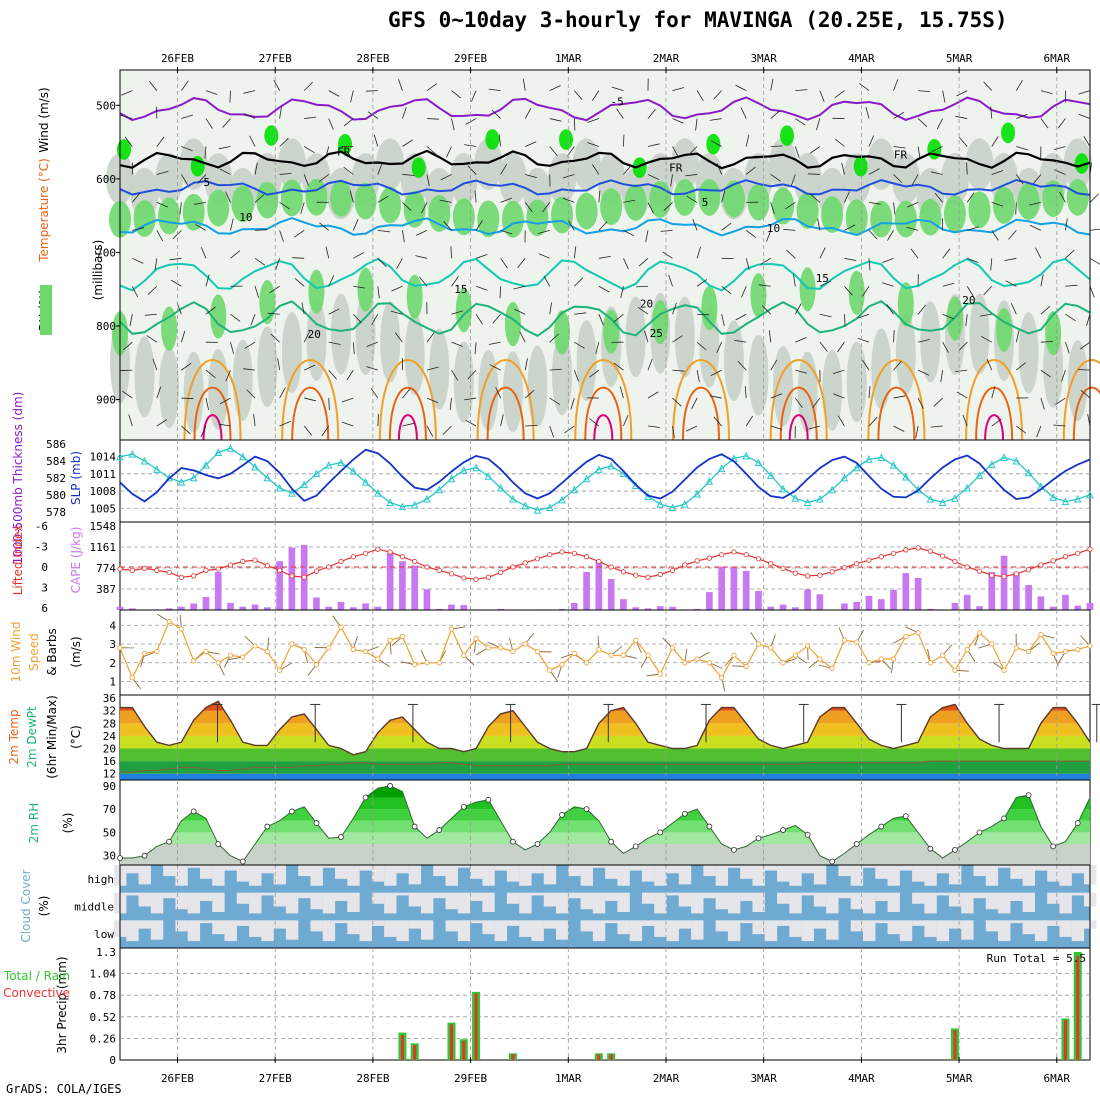 This screenshot has height=1100, width=1100. I want to click on wind10m-tick-label: 2, so click(112, 663).